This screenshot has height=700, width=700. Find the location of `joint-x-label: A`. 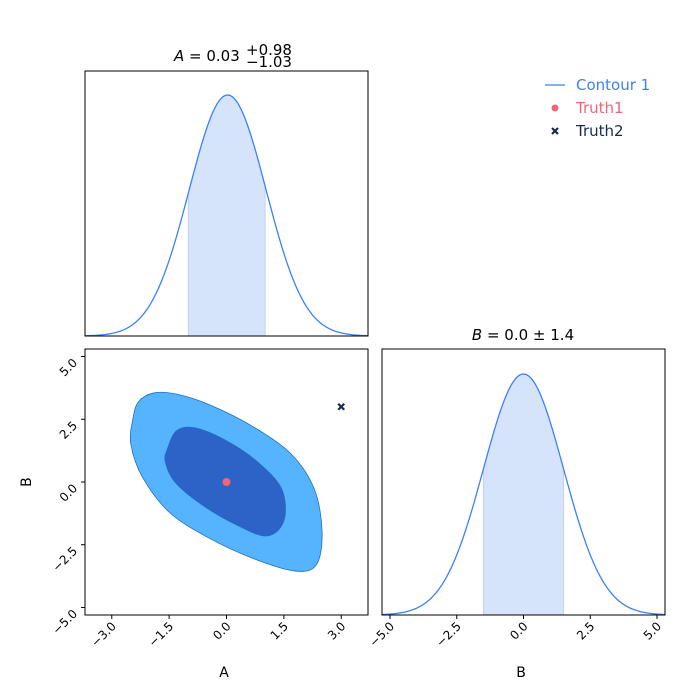

joint-x-label: A is located at coordinates (224, 673).